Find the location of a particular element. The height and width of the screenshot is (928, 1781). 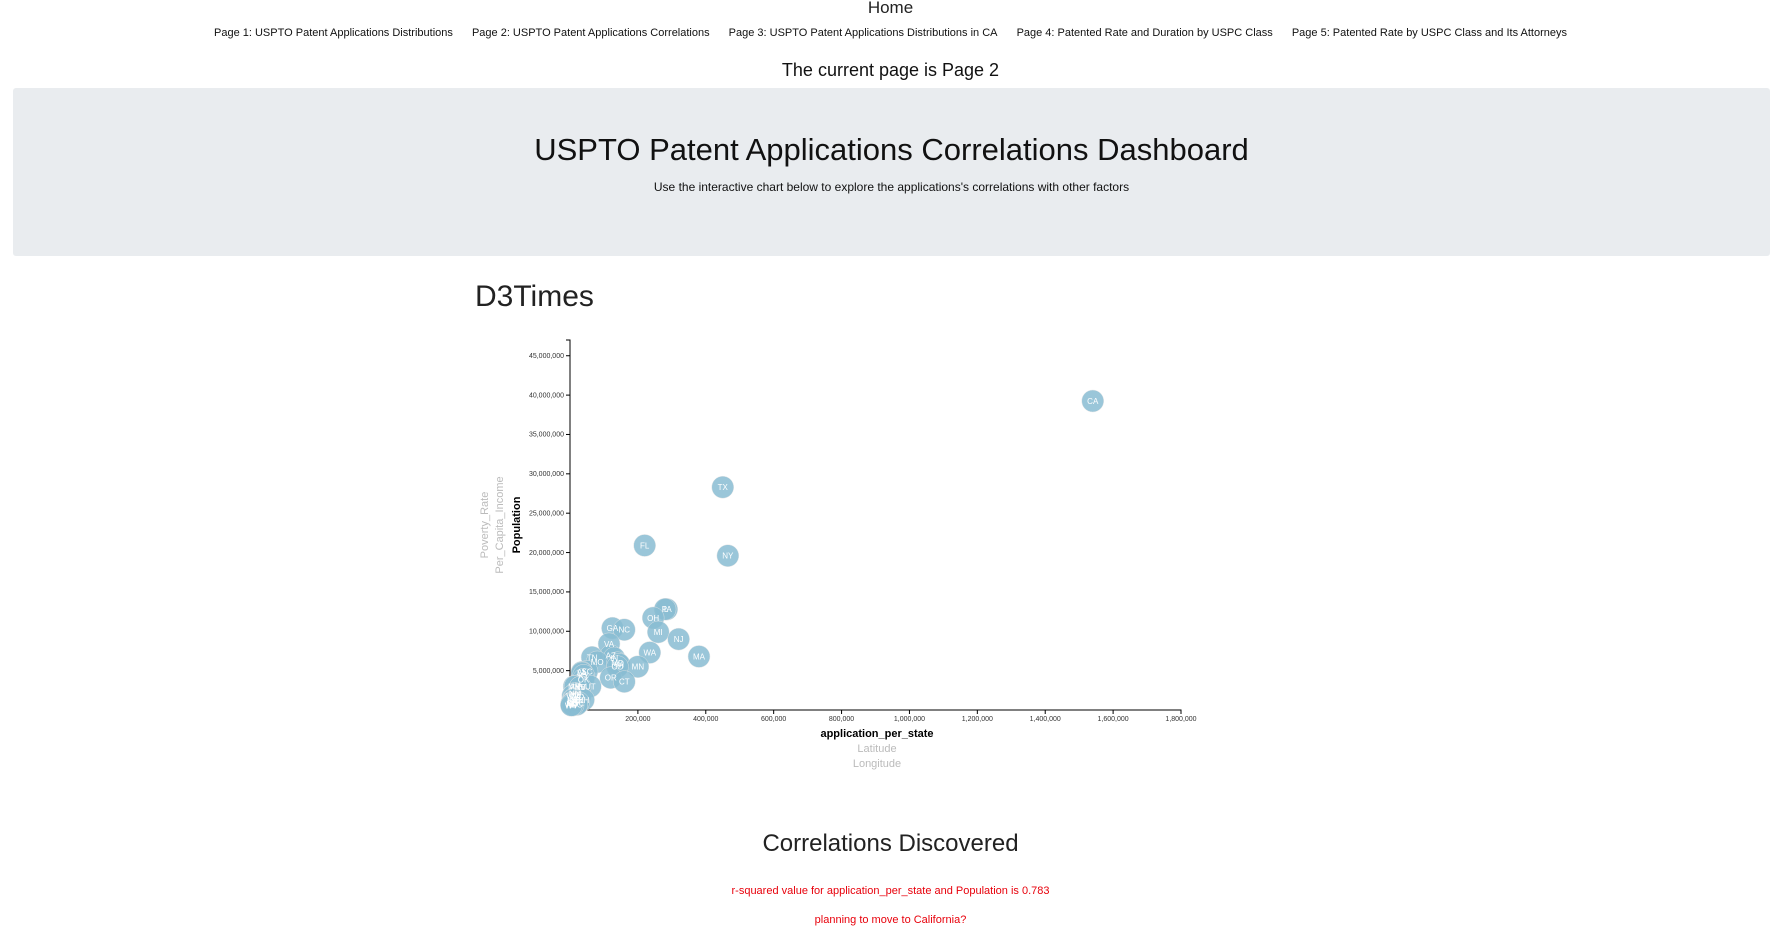

x-tick: 800,000 is located at coordinates (841, 716).